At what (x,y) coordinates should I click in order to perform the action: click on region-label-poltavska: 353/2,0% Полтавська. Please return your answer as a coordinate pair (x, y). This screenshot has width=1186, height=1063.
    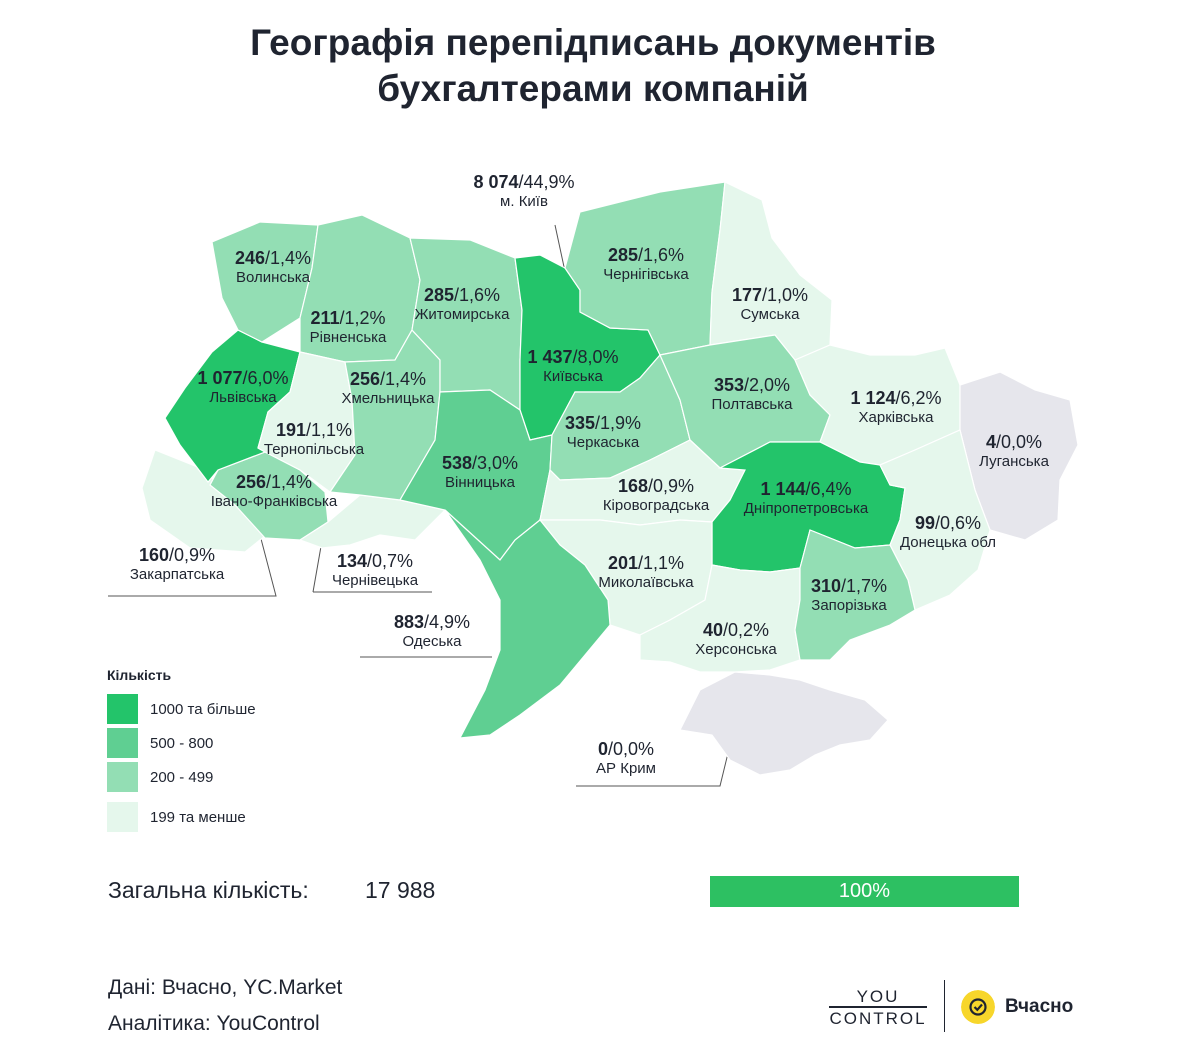
    Looking at the image, I should click on (752, 394).